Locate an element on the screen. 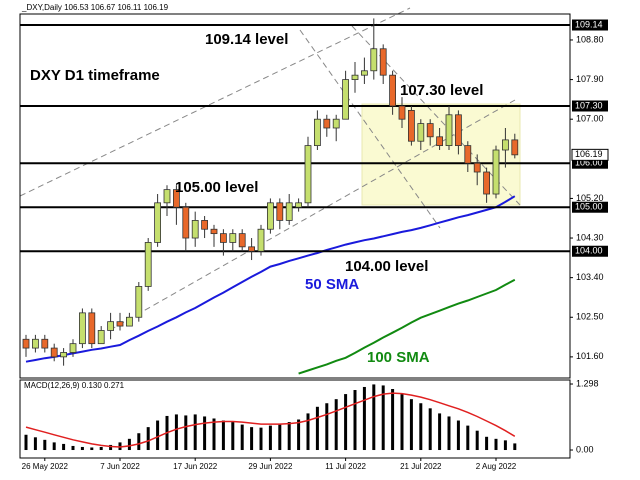  x-tick-label: 7 Jun 2022 is located at coordinates (120, 466).